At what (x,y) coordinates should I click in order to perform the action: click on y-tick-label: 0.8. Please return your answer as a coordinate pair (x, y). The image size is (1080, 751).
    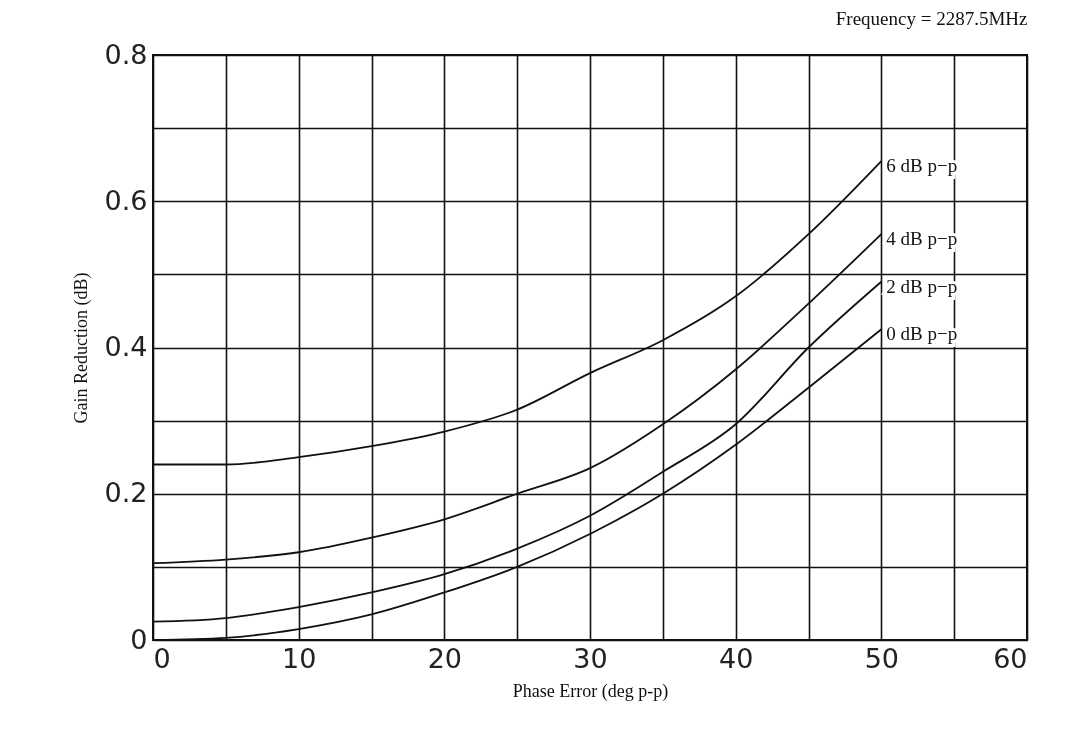
    Looking at the image, I should click on (126, 54).